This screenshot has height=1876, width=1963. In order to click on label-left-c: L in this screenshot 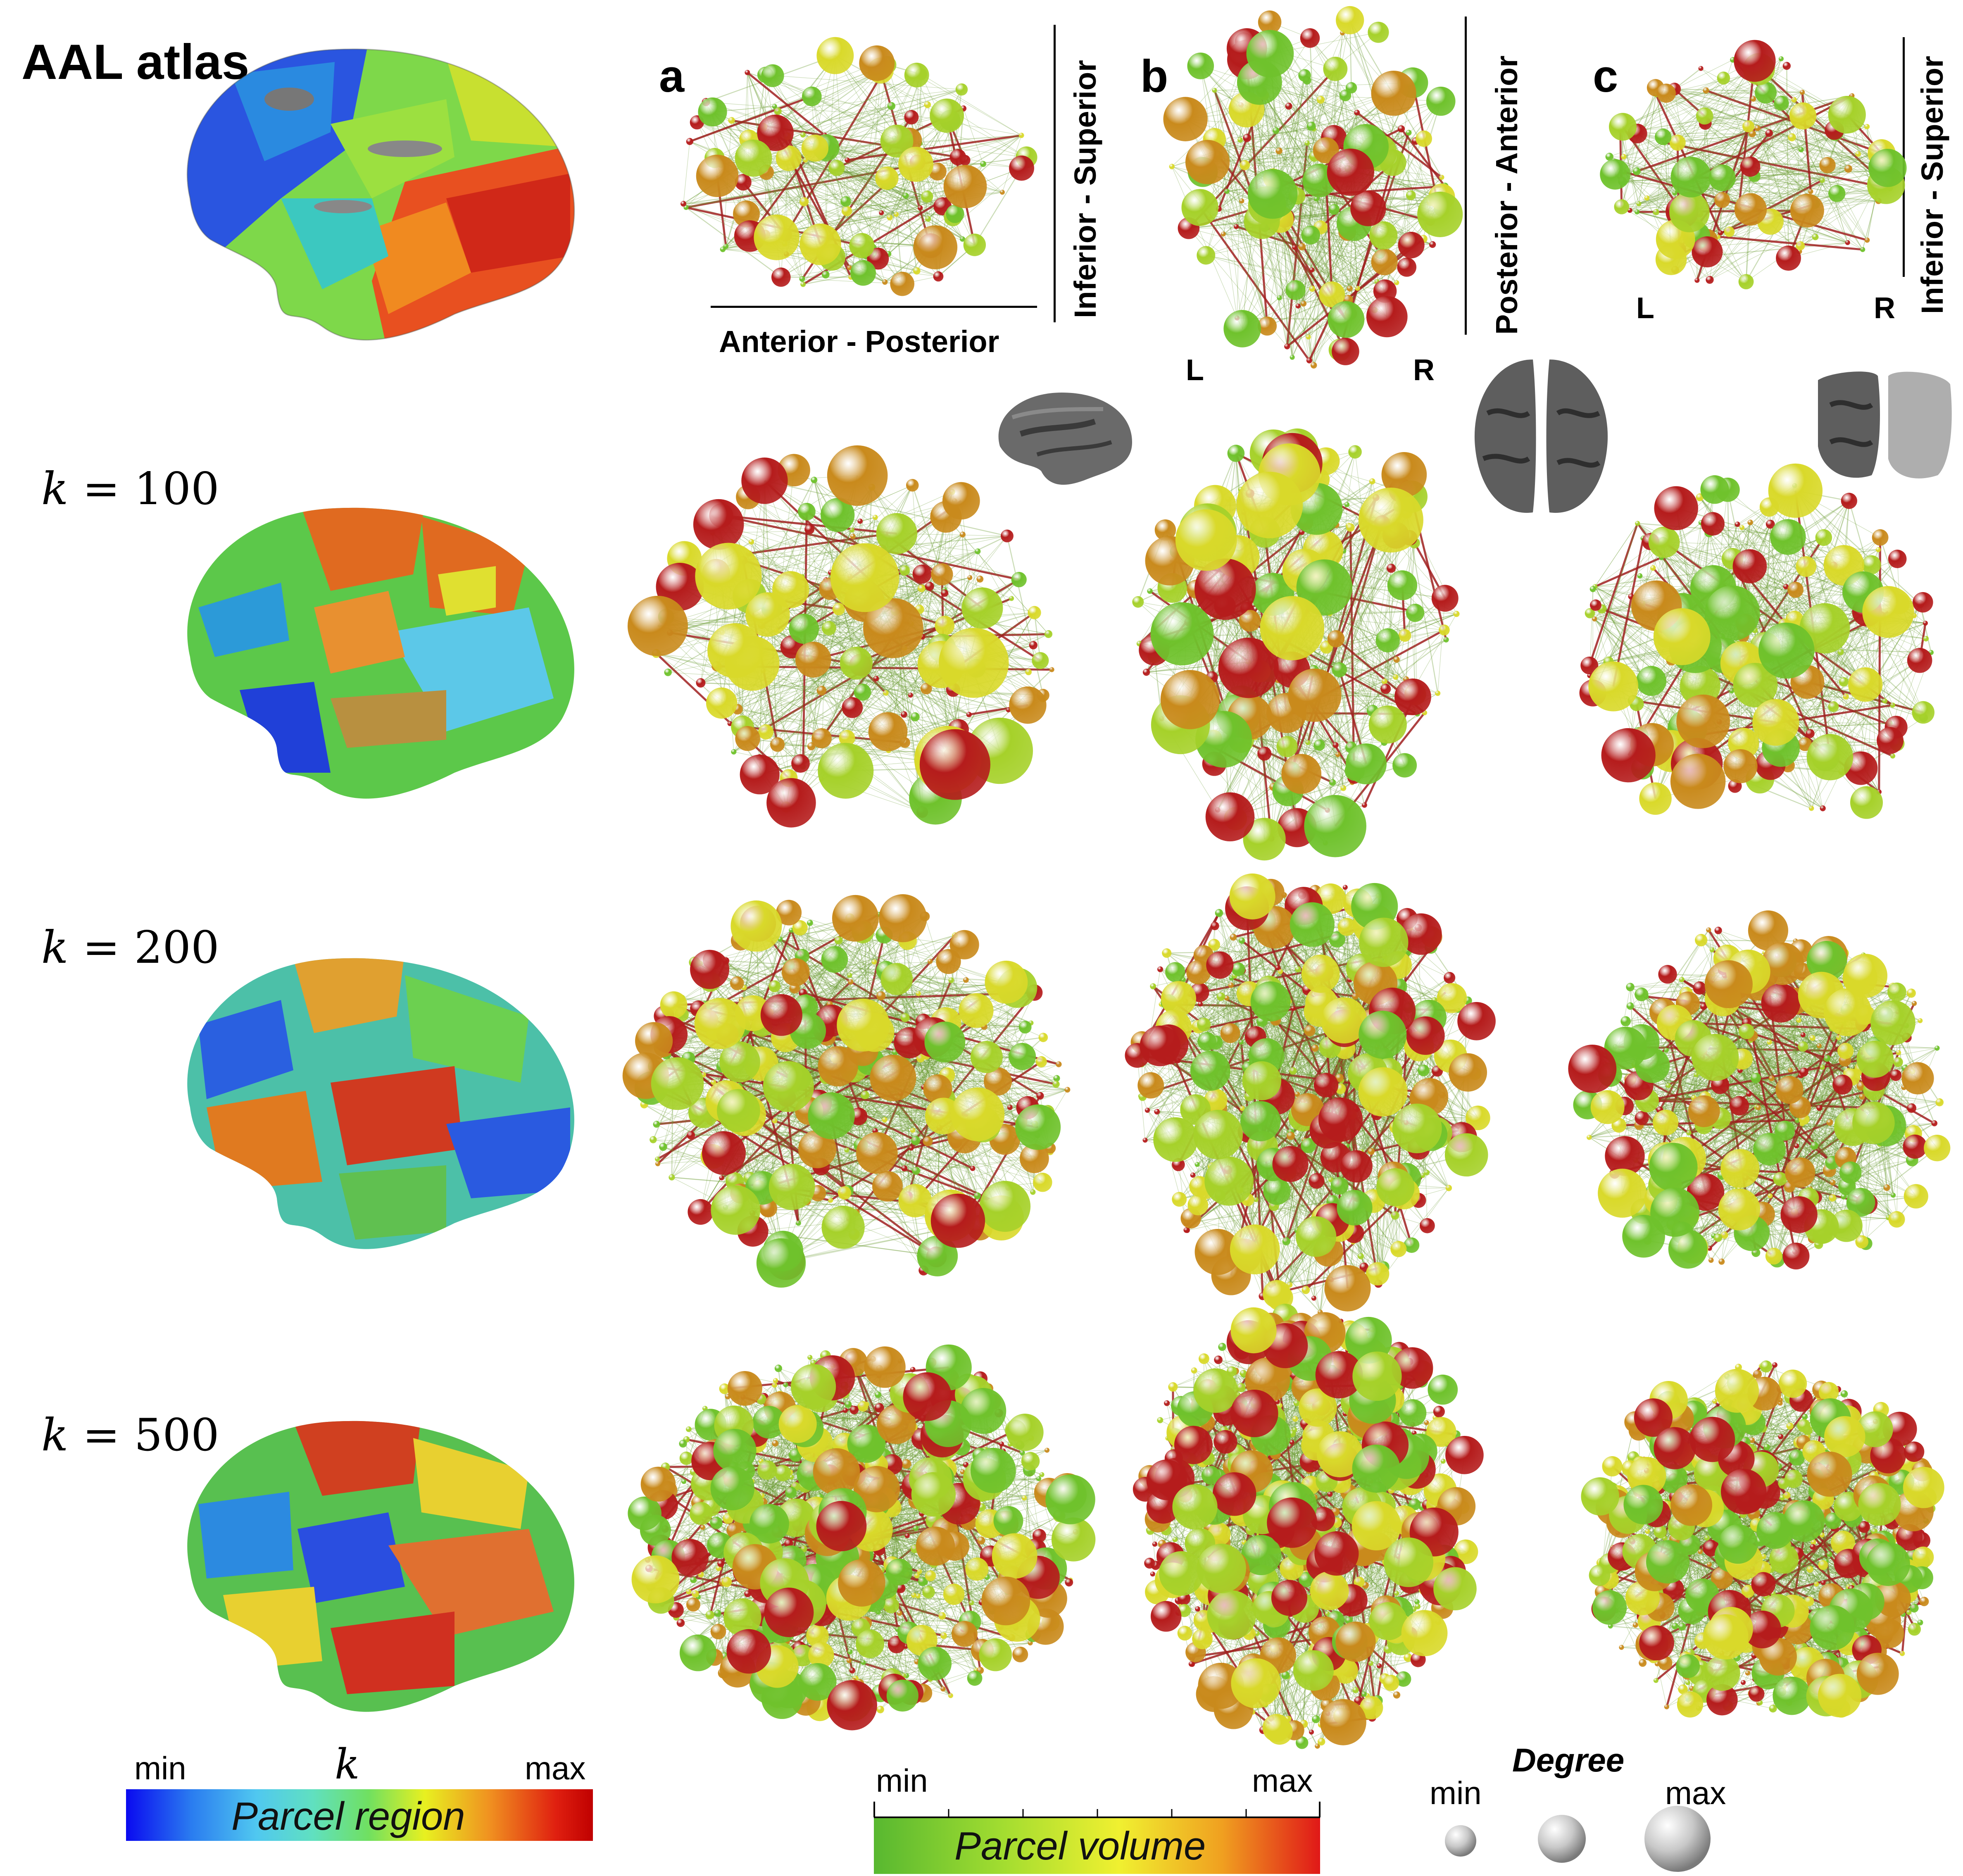, I will do `click(1645, 308)`.